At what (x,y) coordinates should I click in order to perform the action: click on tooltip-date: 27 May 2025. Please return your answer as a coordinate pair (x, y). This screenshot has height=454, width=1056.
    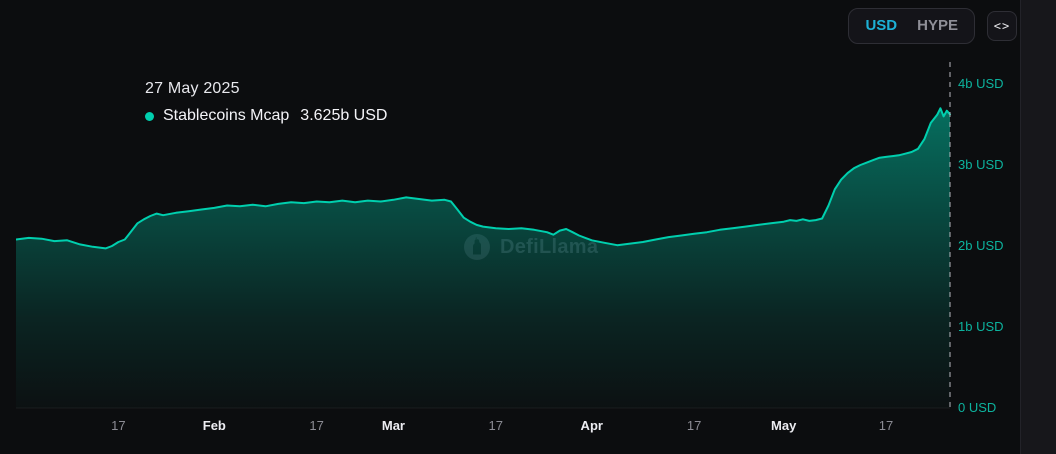
    Looking at the image, I should click on (192, 88).